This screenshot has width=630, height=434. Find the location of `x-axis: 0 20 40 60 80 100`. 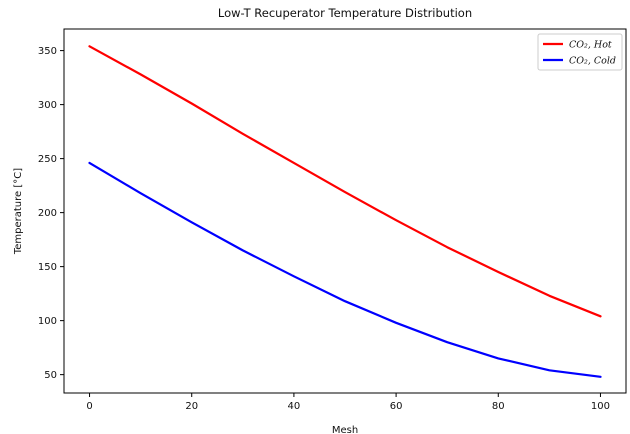

x-axis: 0 20 40 60 80 100 is located at coordinates (348, 402).